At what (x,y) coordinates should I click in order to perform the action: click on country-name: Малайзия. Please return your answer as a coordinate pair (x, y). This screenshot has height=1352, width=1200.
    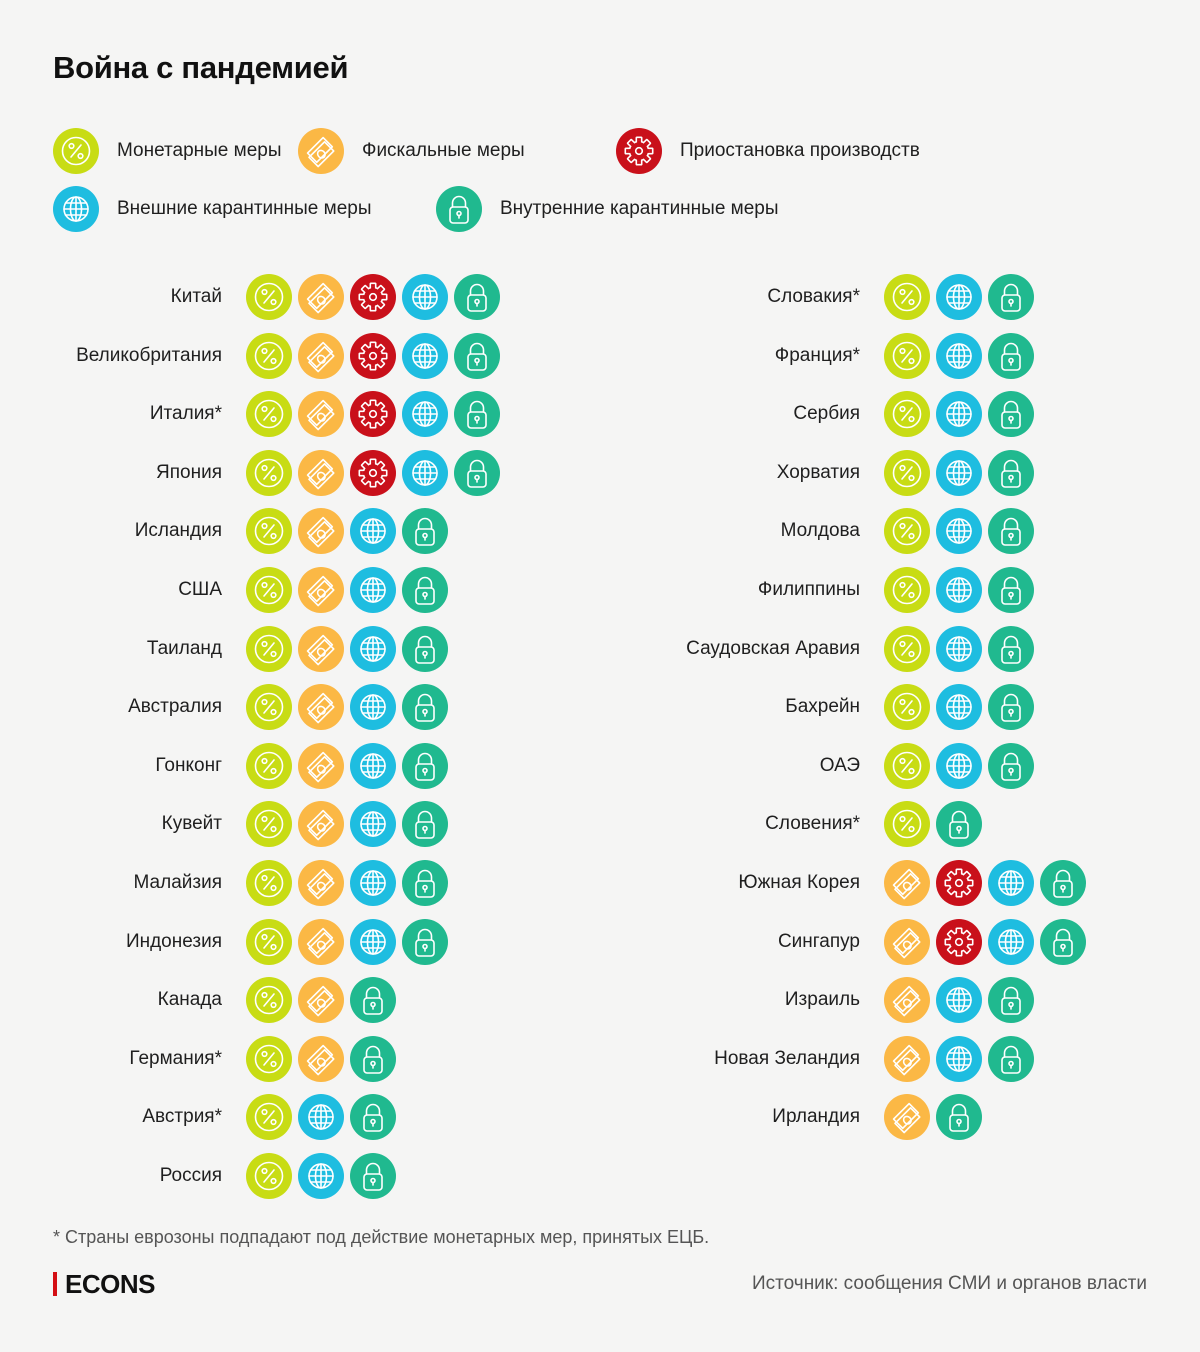
    Looking at the image, I should click on (178, 882).